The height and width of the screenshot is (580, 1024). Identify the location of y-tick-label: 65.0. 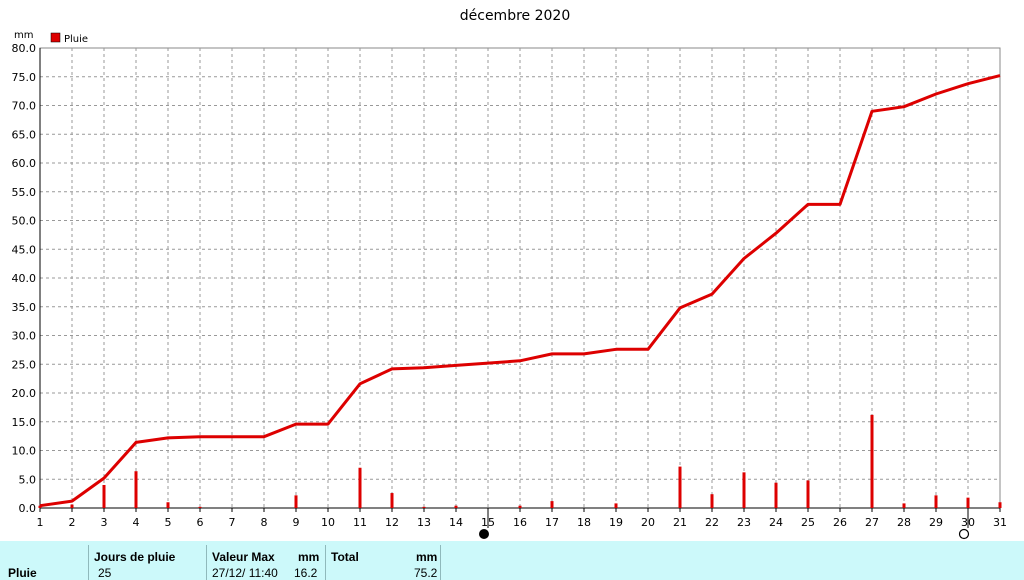
(24, 134).